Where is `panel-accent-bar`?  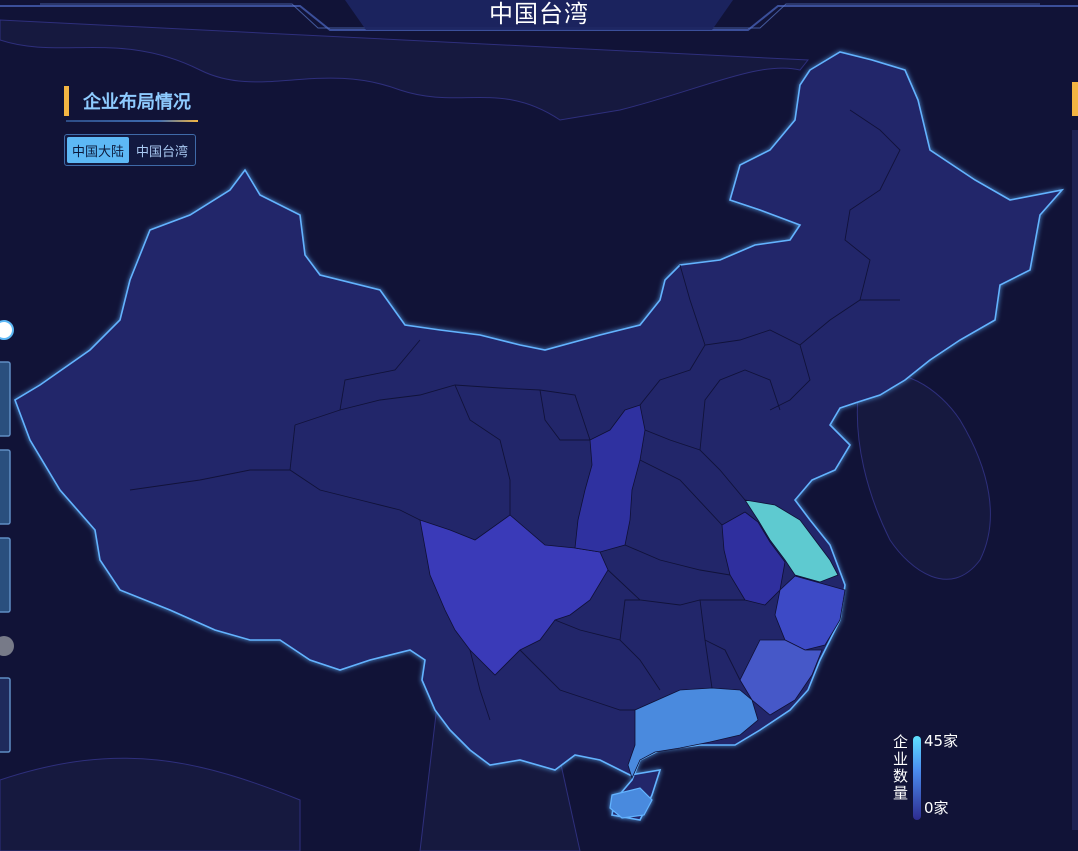
panel-accent-bar is located at coordinates (66, 101).